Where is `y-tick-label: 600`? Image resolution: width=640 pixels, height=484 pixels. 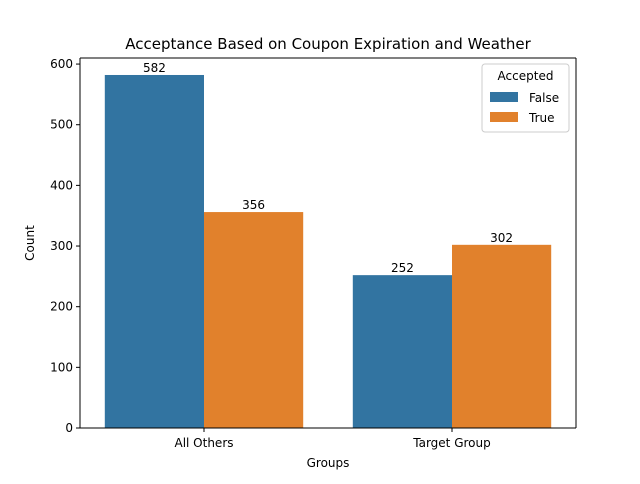
y-tick-label: 600 is located at coordinates (61, 64).